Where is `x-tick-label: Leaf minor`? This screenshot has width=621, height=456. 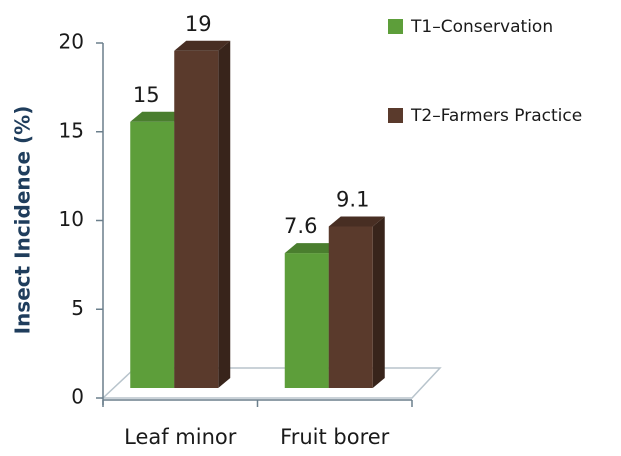 x-tick-label: Leaf minor is located at coordinates (180, 437).